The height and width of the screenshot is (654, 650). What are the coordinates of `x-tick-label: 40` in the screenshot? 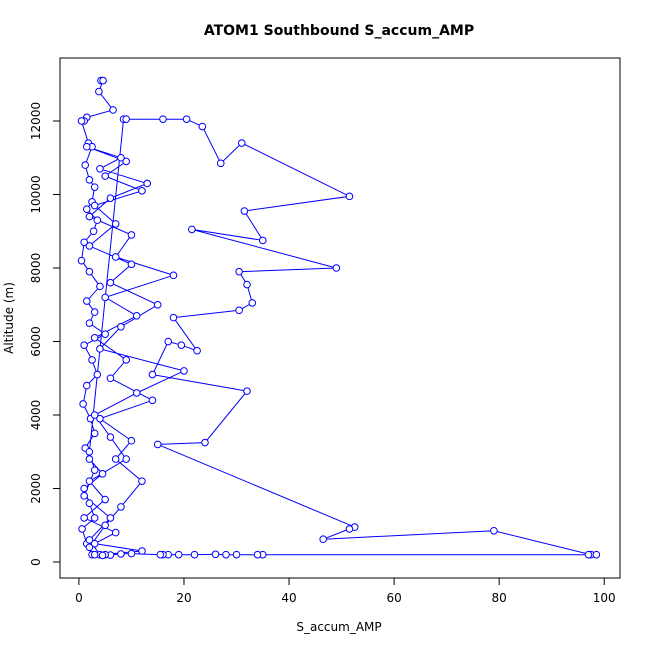 It's located at (288, 598).